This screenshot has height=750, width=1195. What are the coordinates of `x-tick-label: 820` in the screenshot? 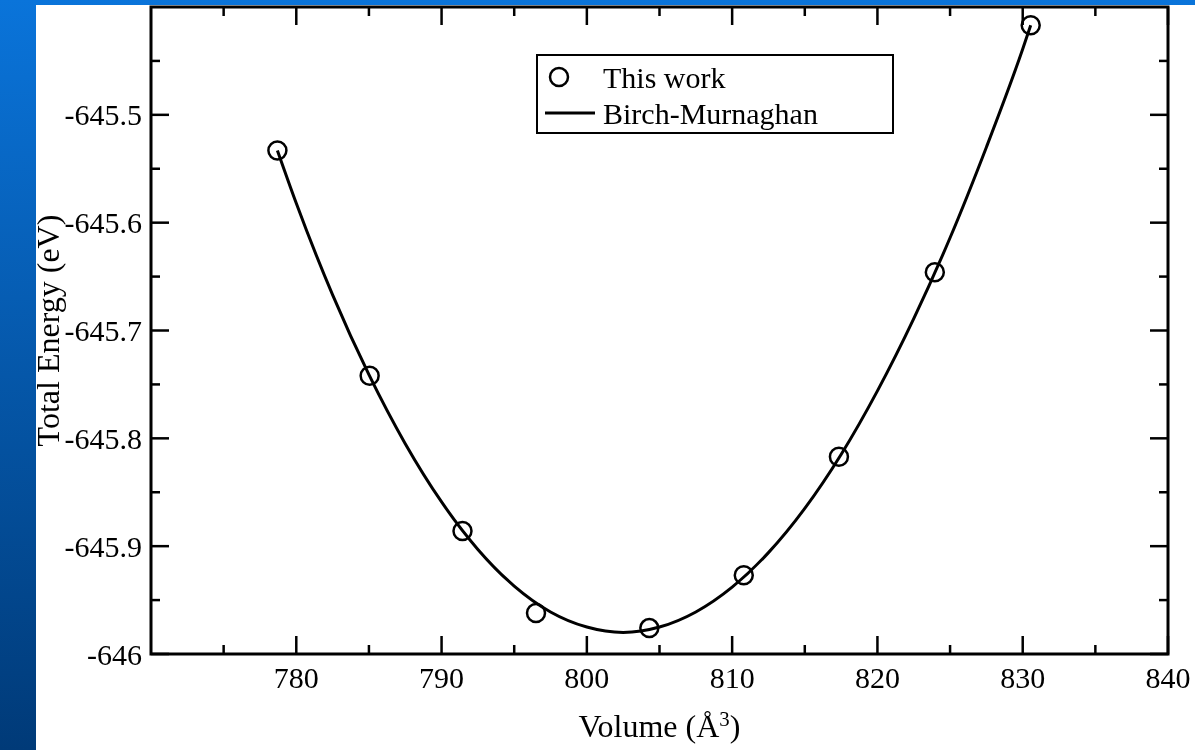 It's located at (877, 677).